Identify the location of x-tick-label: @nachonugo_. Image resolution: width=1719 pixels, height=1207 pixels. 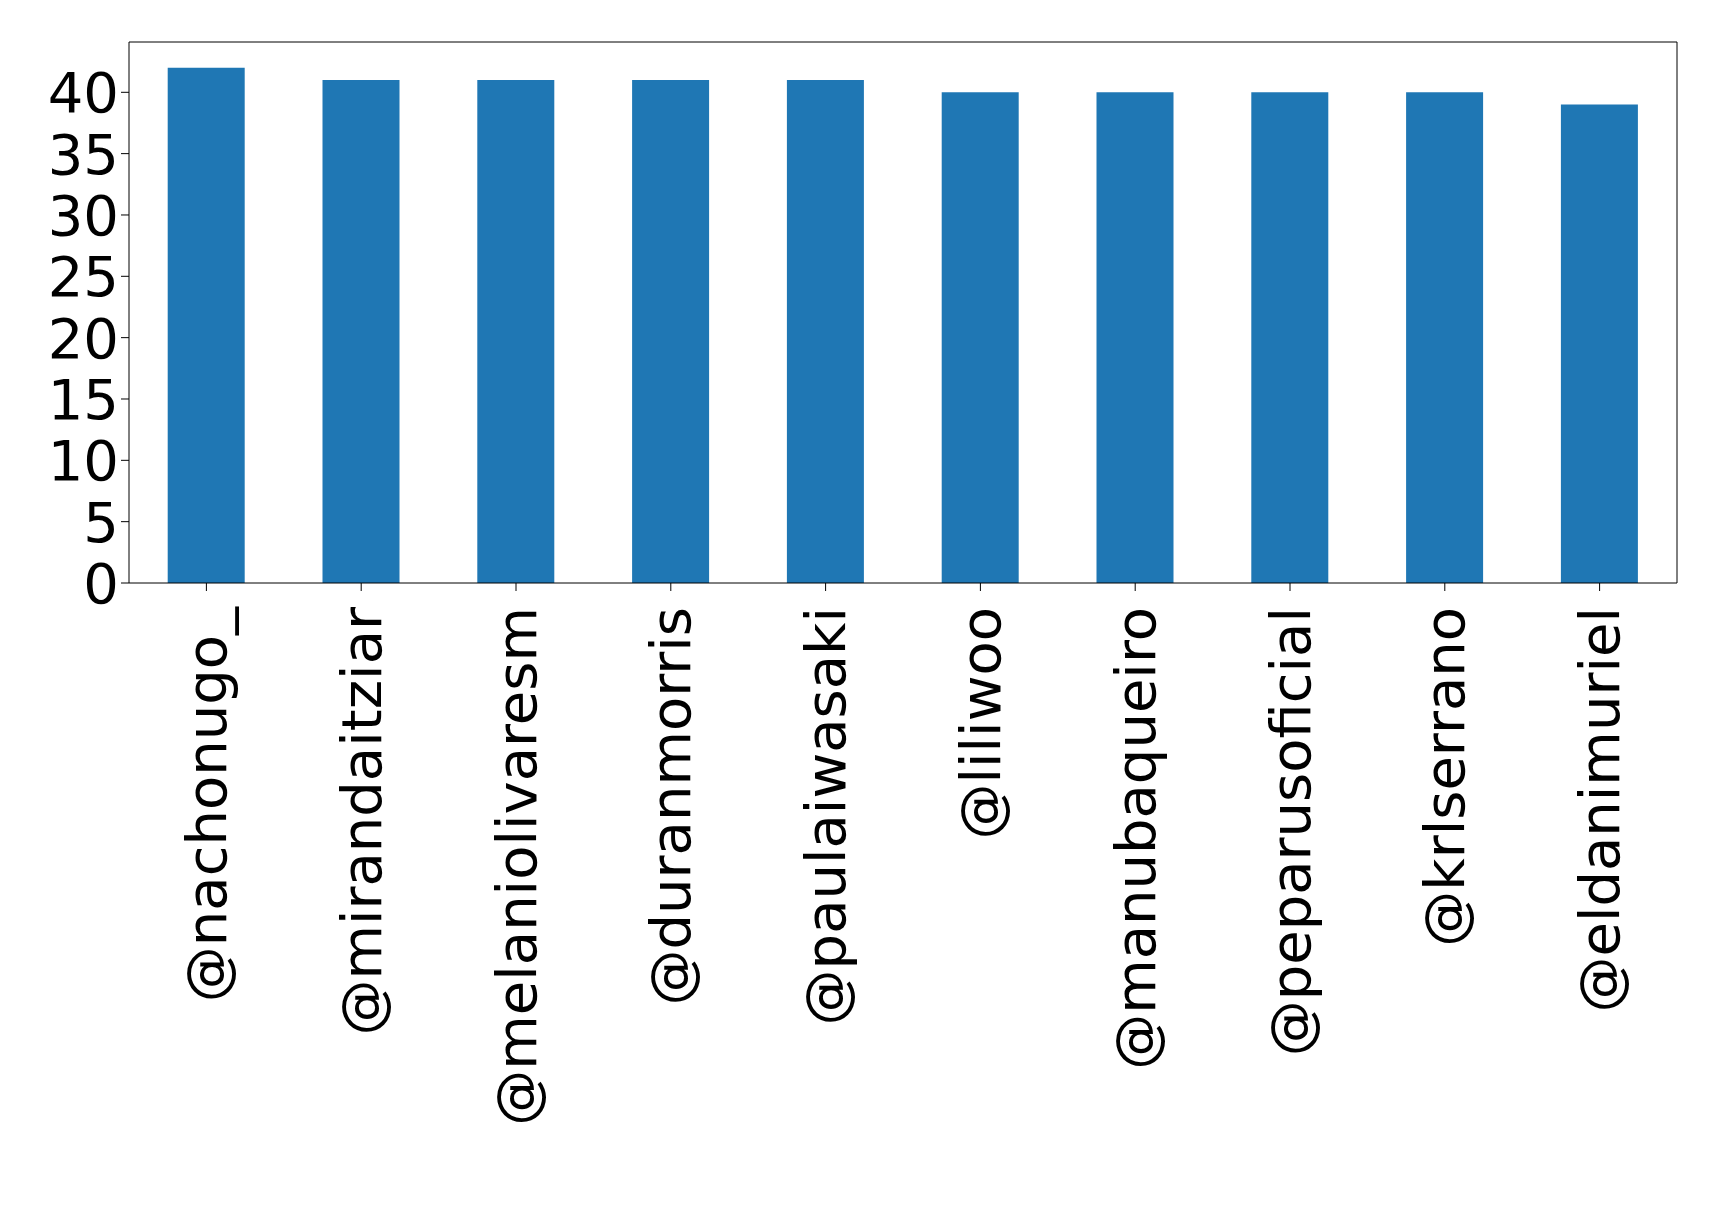
(206, 804).